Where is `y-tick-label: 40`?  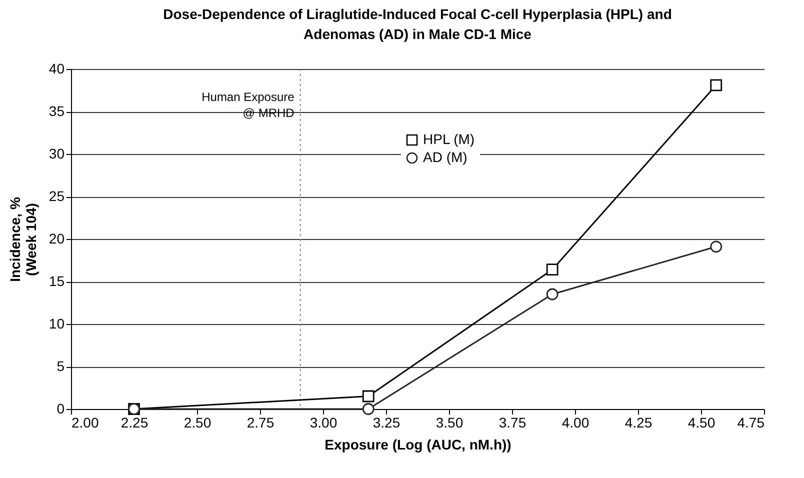 y-tick-label: 40 is located at coordinates (56, 68).